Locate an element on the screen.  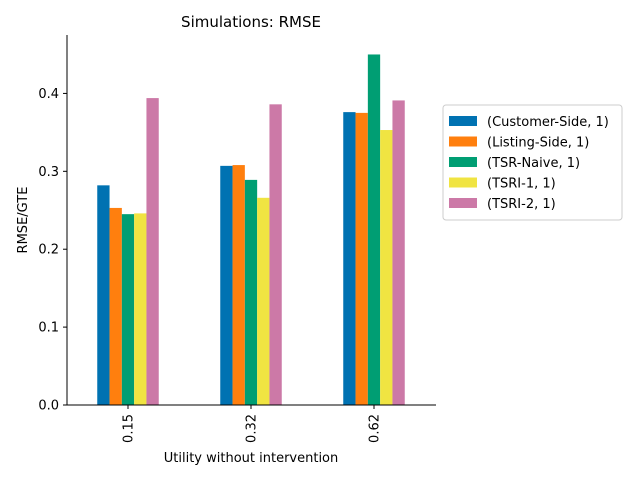
bar-listing-side-1-0.15 is located at coordinates (115, 306).